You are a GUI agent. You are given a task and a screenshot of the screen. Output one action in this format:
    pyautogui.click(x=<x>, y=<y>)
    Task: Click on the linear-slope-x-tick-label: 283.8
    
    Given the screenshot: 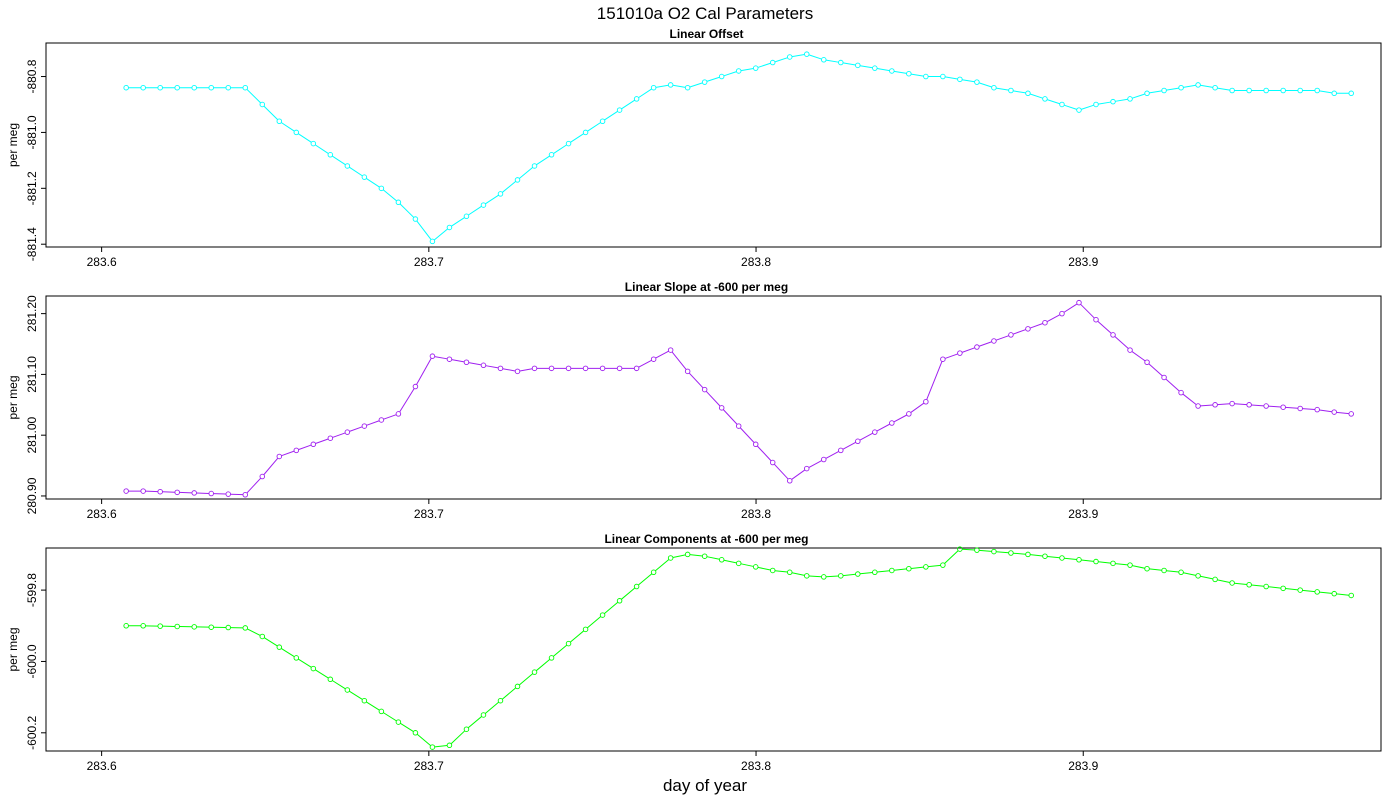 What is the action you would take?
    pyautogui.click(x=756, y=514)
    